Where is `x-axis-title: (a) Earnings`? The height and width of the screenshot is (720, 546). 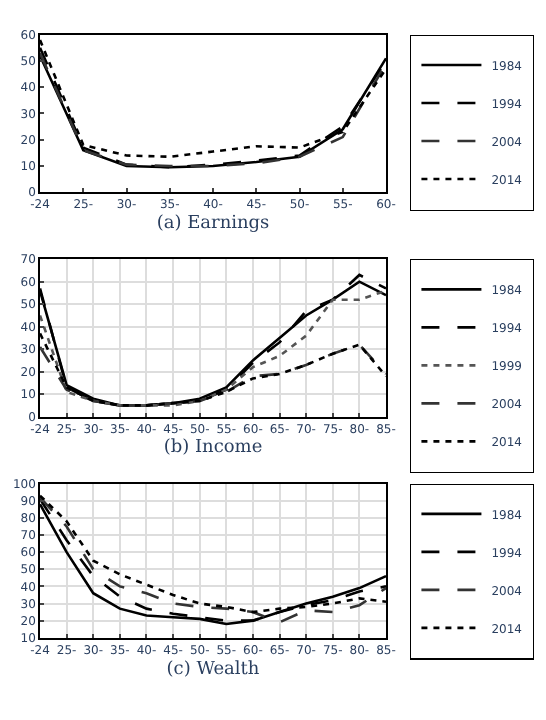
x-axis-title: (a) Earnings is located at coordinates (213, 224).